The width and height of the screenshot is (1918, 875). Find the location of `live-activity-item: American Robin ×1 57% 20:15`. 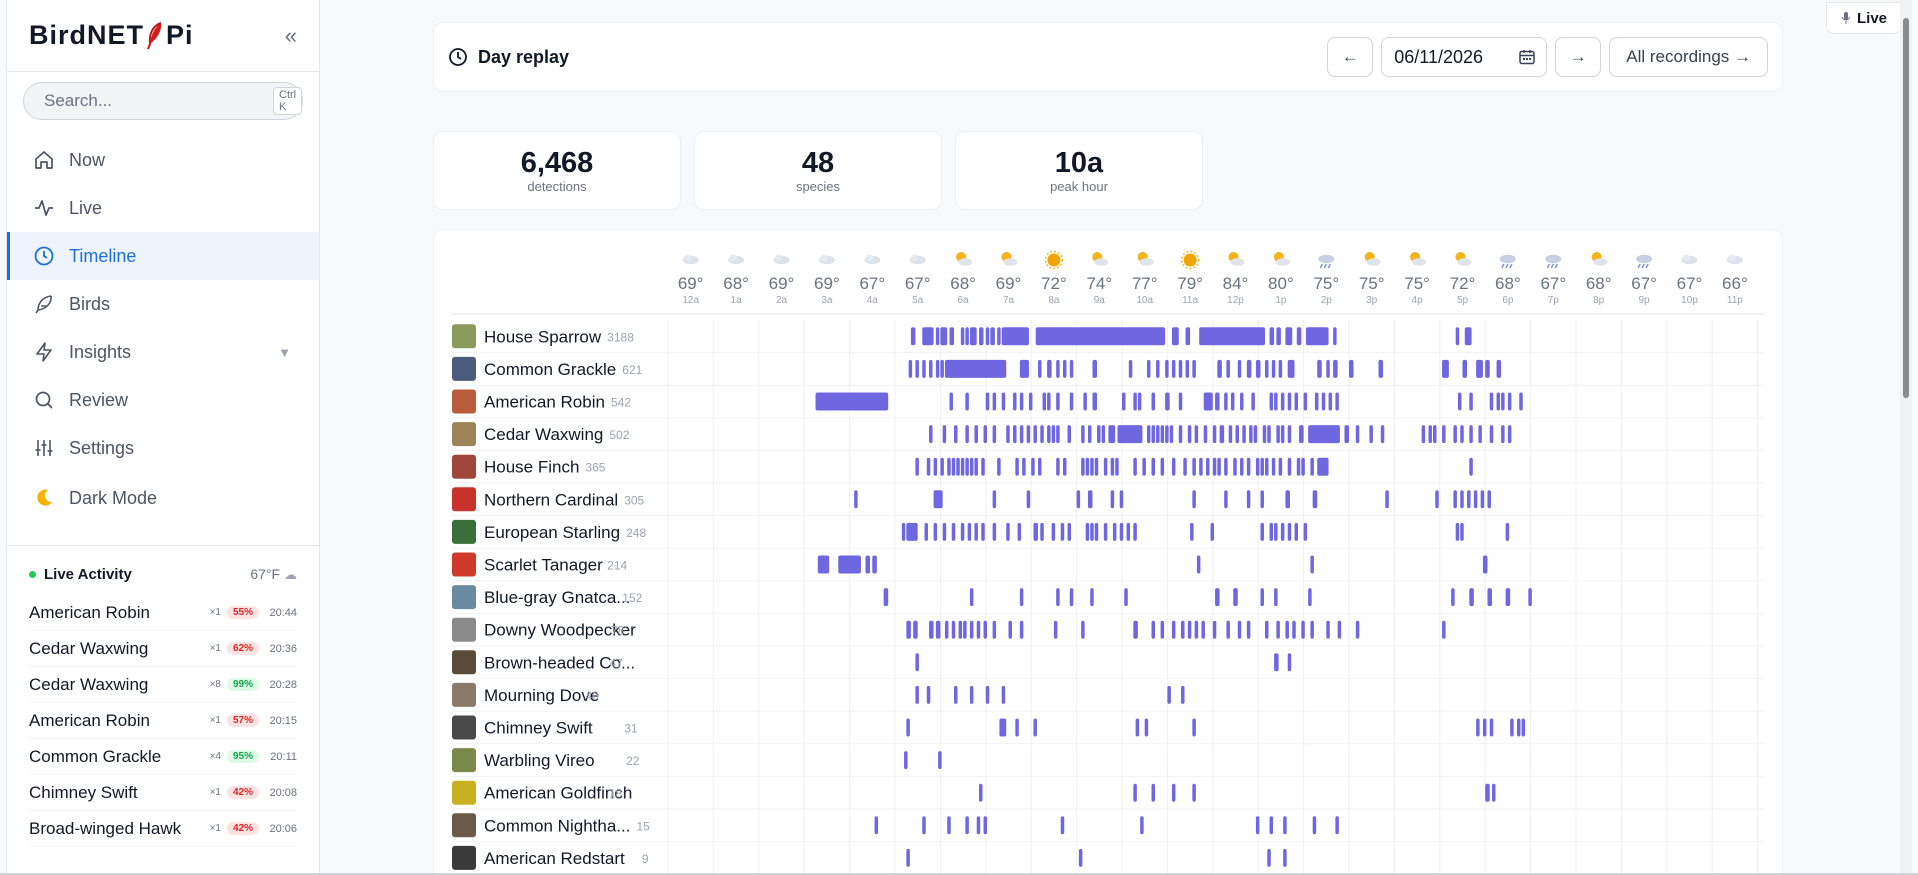

live-activity-item: American Robin ×1 57% 20:15 is located at coordinates (163, 721).